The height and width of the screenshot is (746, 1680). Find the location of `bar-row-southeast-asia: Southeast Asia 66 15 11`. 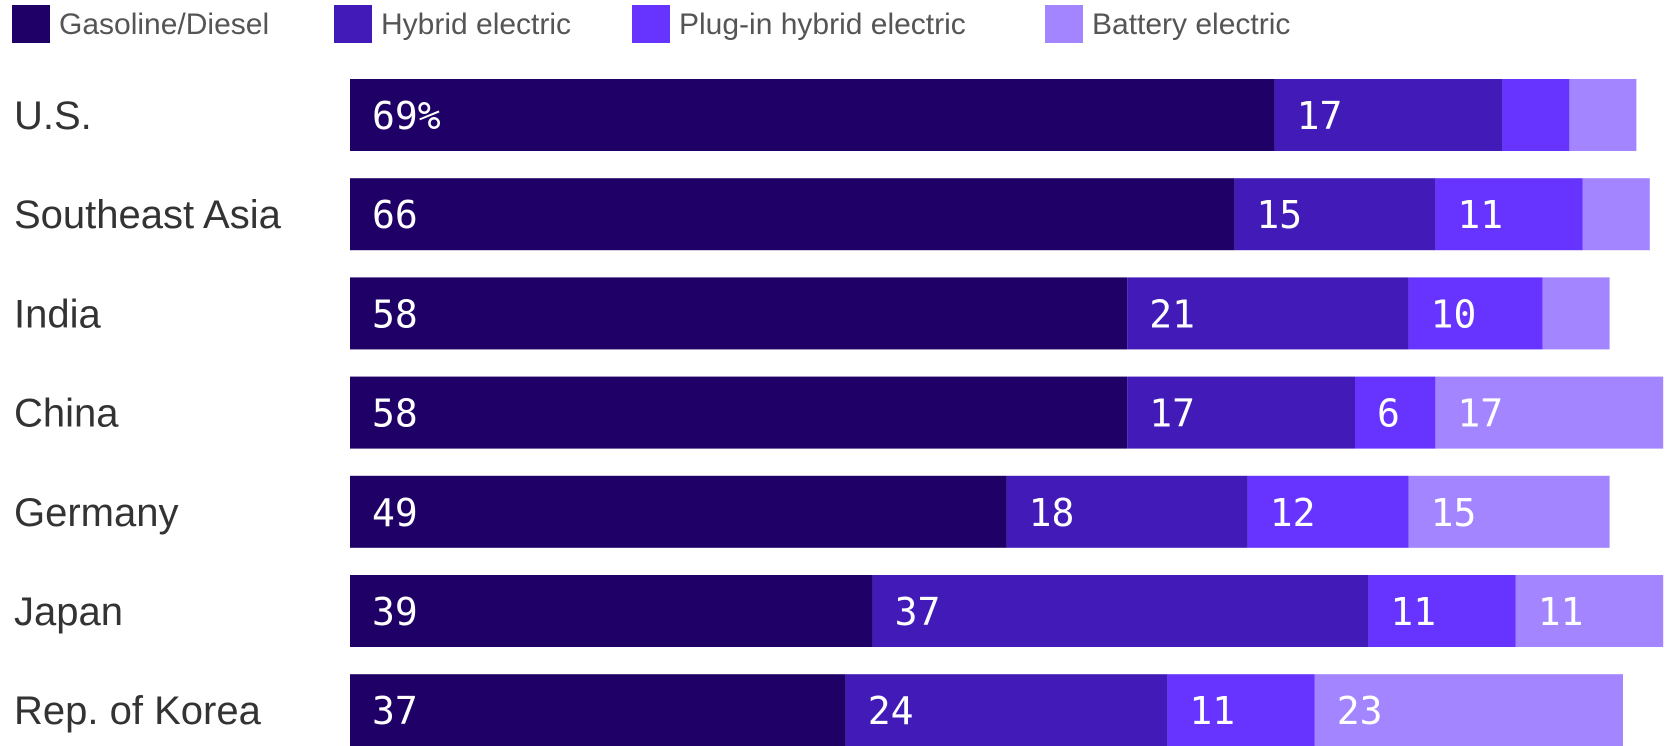

bar-row-southeast-asia: Southeast Asia 66 15 11 is located at coordinates (832, 214).